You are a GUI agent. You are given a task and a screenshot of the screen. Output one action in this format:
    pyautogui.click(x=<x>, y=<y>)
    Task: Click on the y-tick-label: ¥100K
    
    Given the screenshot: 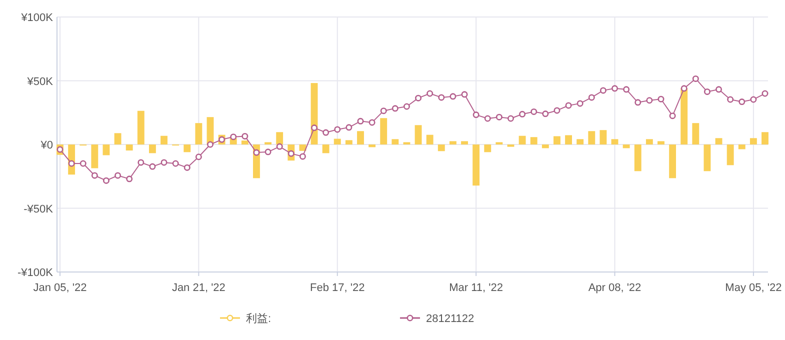 What is the action you would take?
    pyautogui.click(x=37, y=18)
    